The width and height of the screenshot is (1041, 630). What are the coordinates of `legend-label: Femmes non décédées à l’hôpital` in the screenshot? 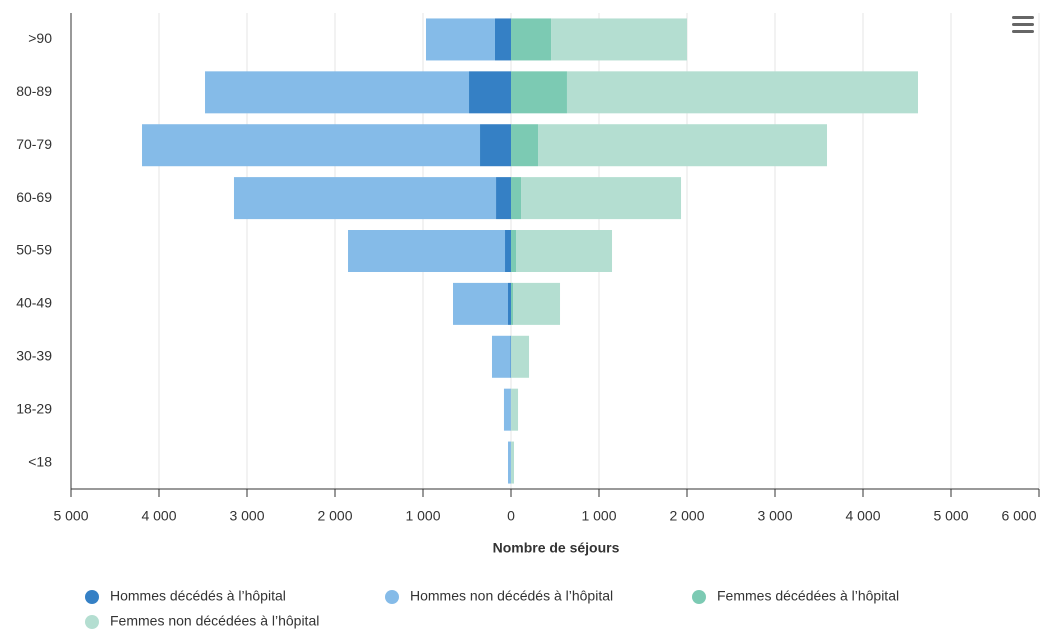 It's located at (214, 621).